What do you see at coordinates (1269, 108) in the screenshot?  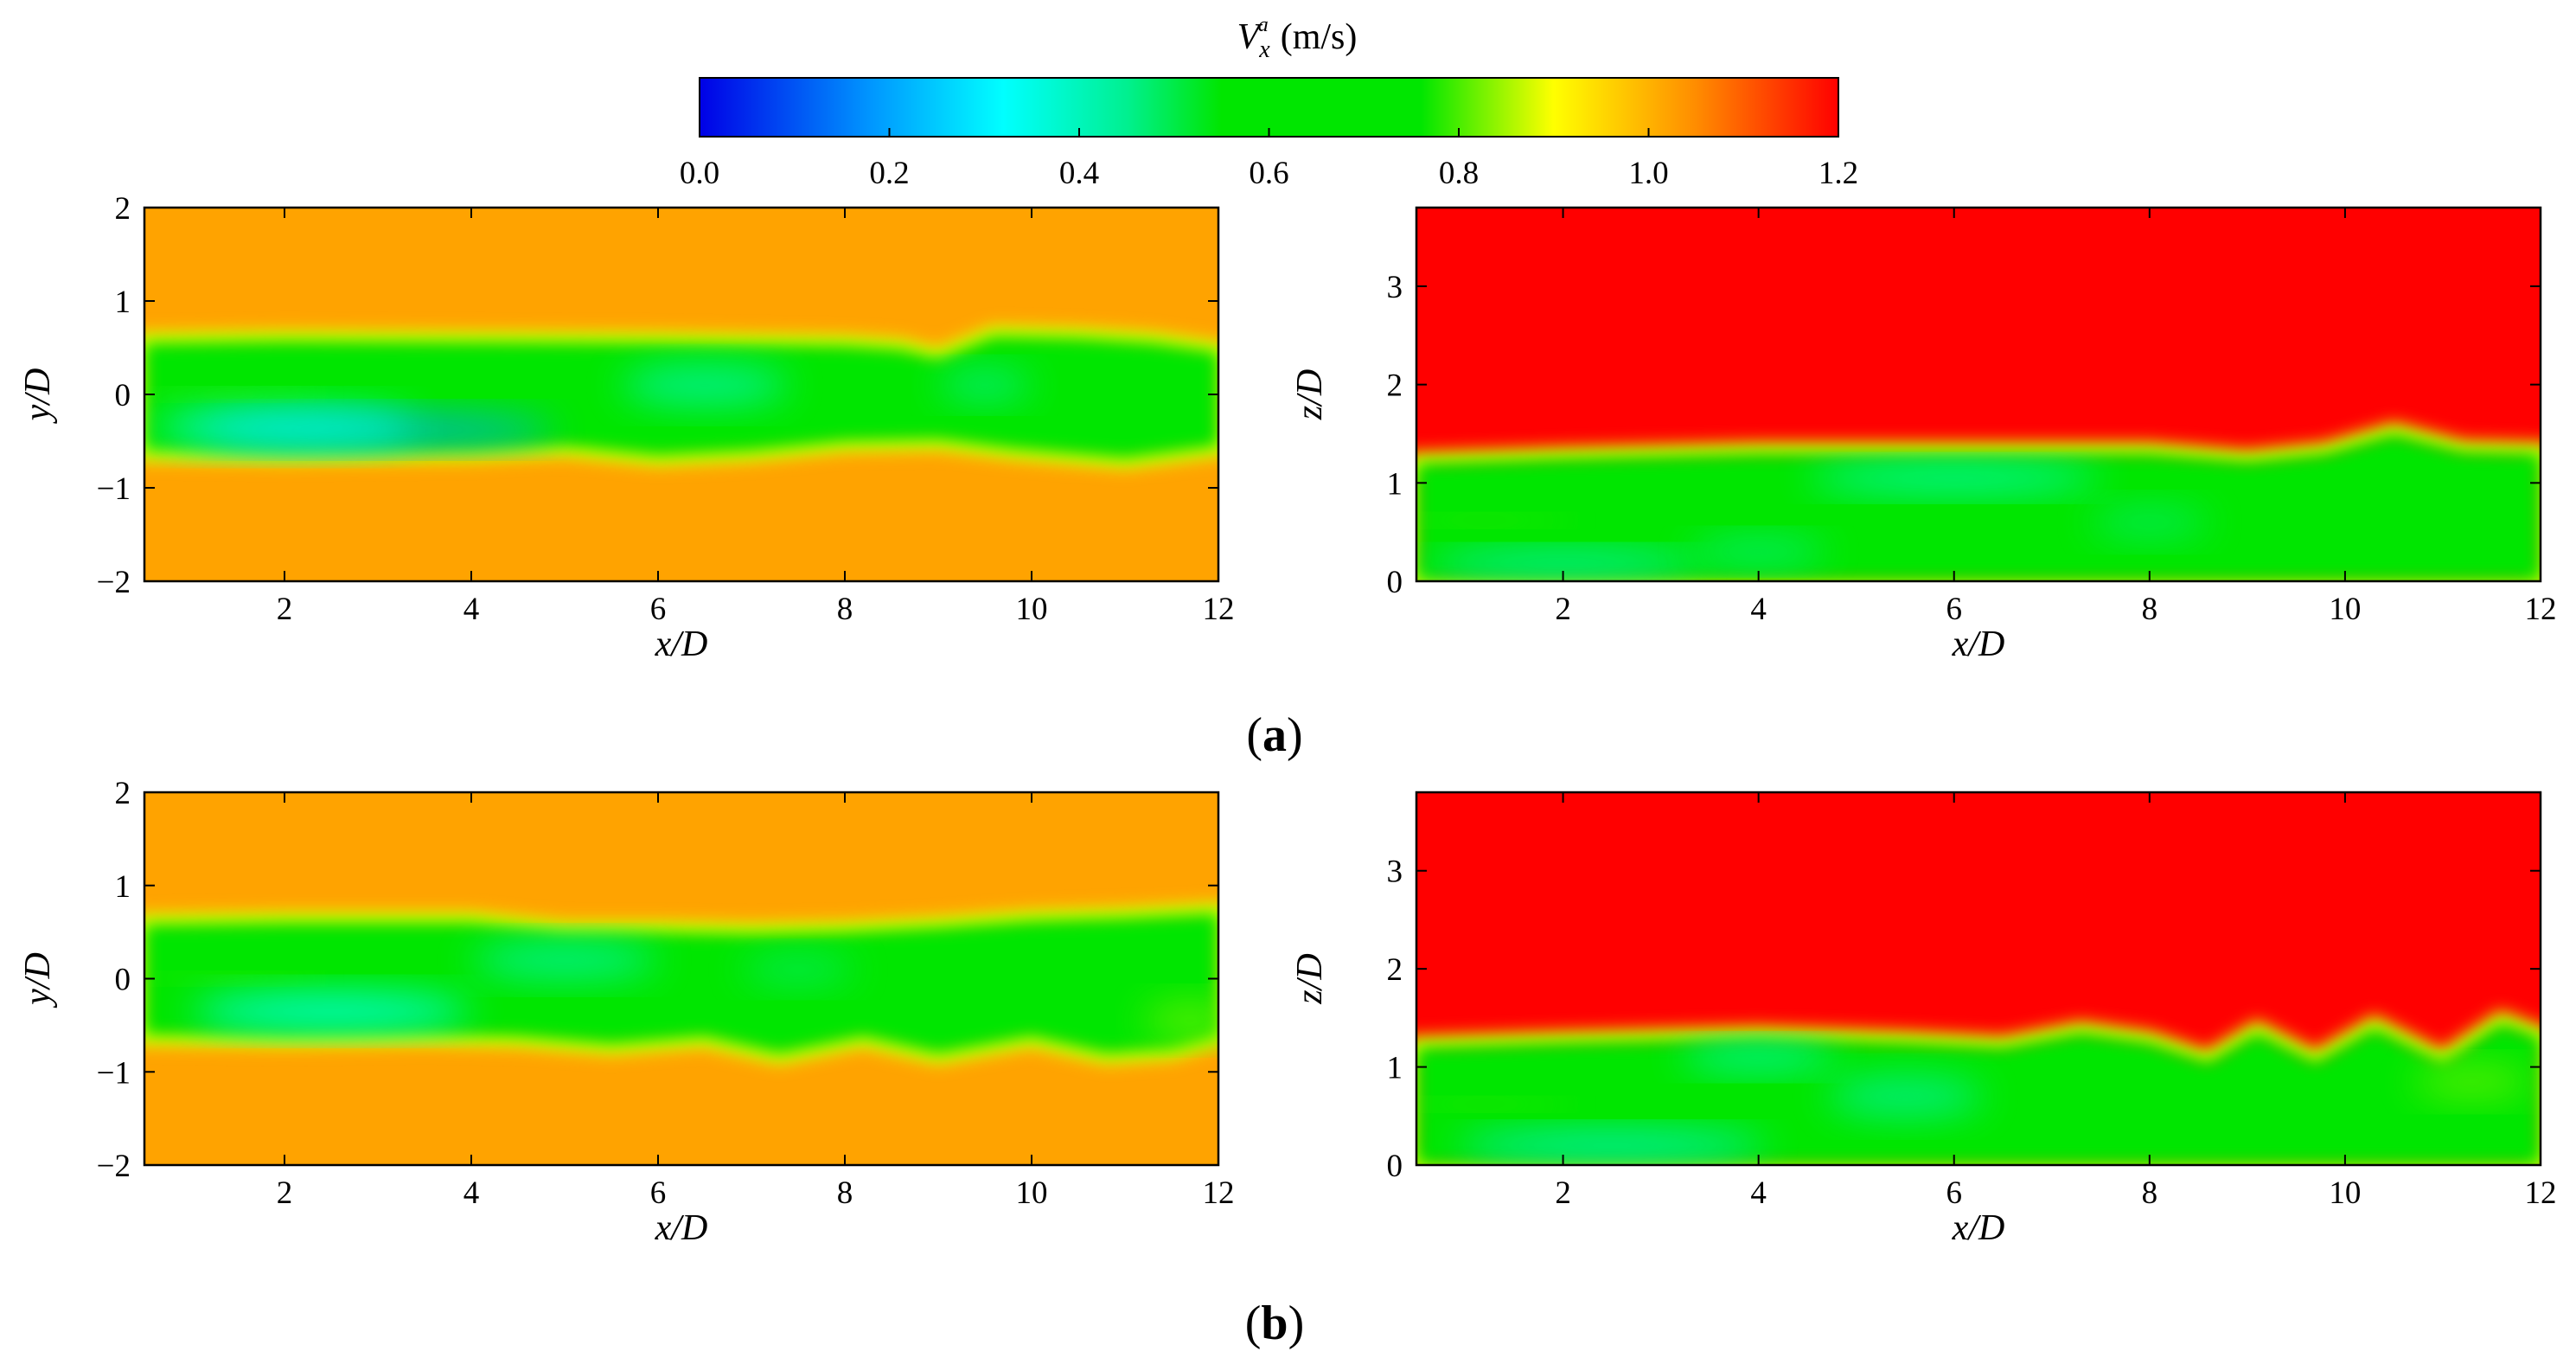 I see `colorbar-strip` at bounding box center [1269, 108].